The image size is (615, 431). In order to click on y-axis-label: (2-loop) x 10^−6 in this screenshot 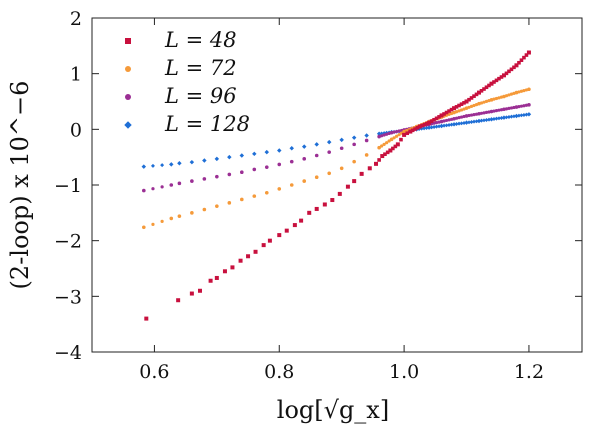, I will do `click(20, 185)`.